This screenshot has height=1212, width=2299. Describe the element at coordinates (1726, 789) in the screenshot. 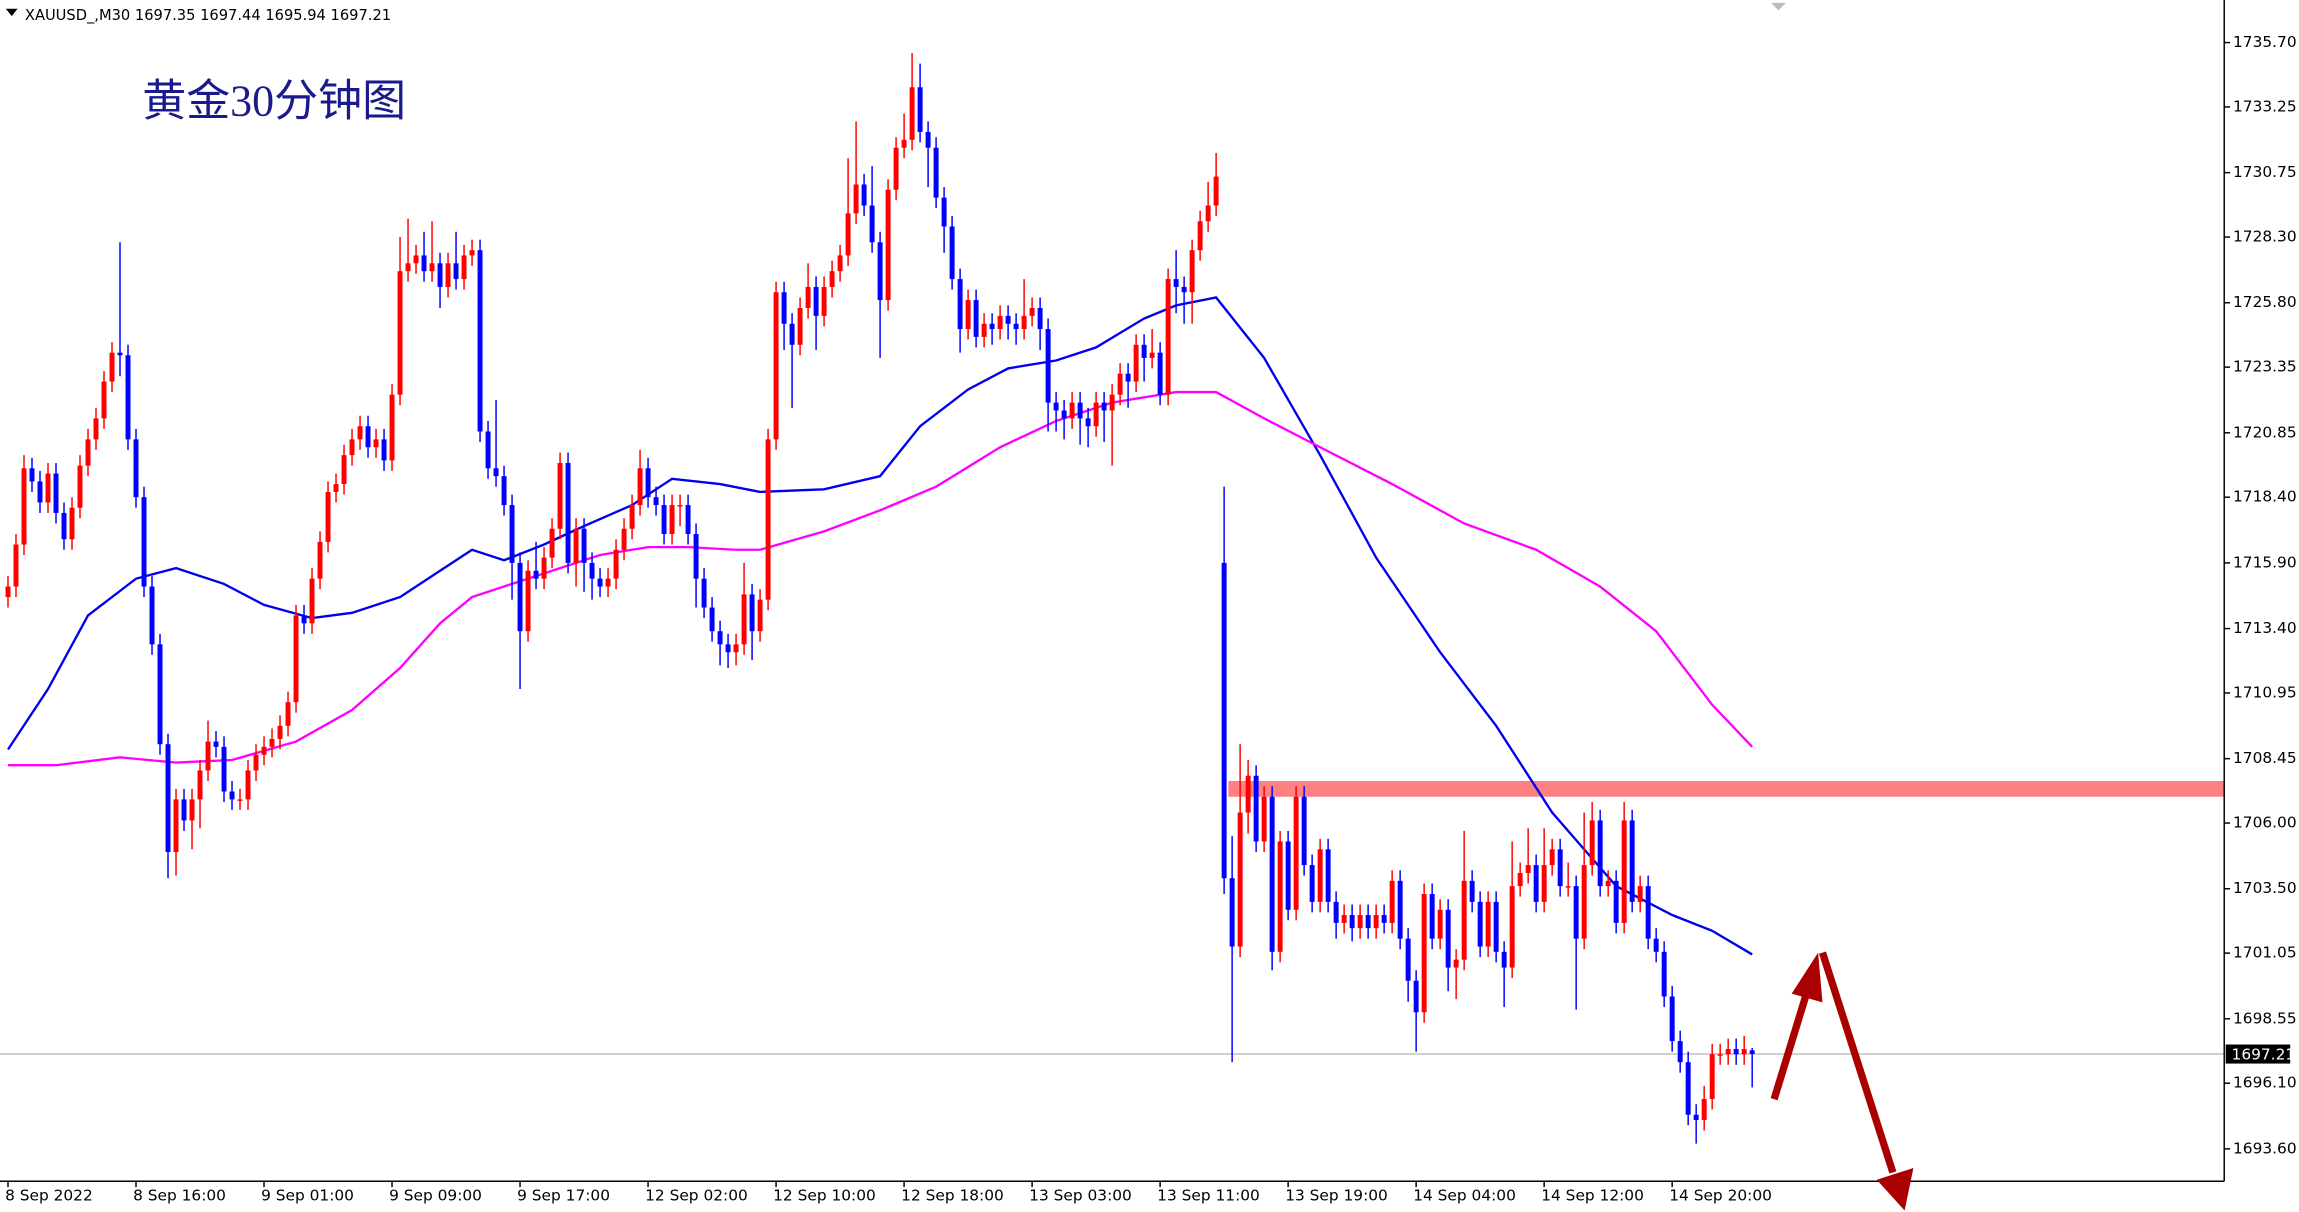

I see `resistance-zone` at that location.